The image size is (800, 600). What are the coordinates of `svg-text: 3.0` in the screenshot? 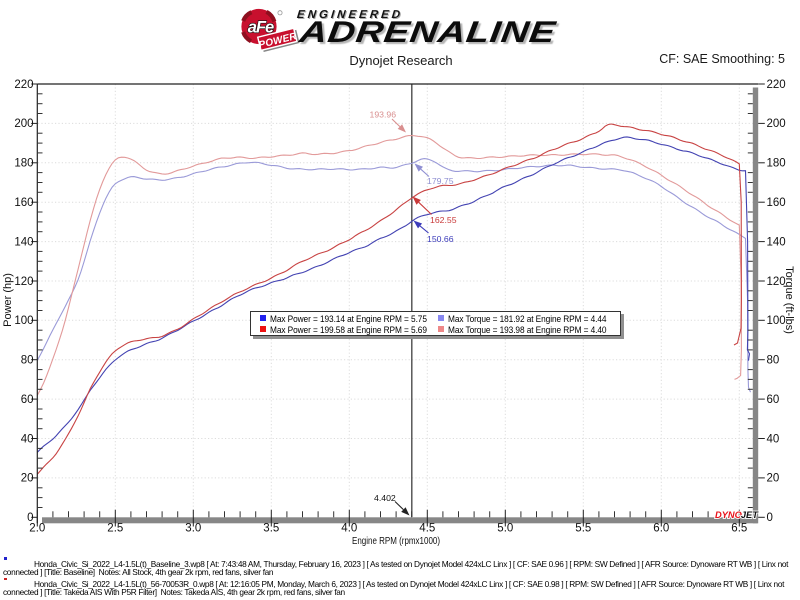 It's located at (193, 528).